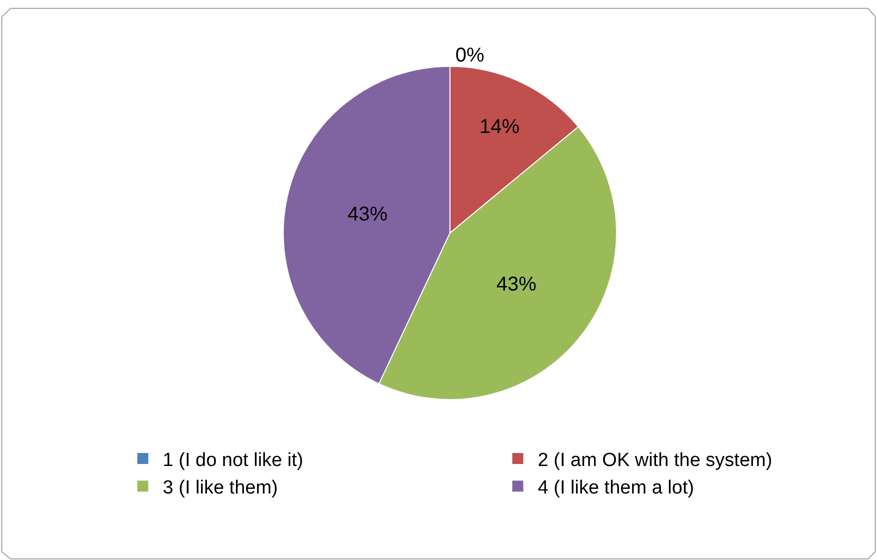 This screenshot has width=877, height=560. Describe the element at coordinates (655, 460) in the screenshot. I see `legend-label: 2 (I am OK with the system)` at that location.